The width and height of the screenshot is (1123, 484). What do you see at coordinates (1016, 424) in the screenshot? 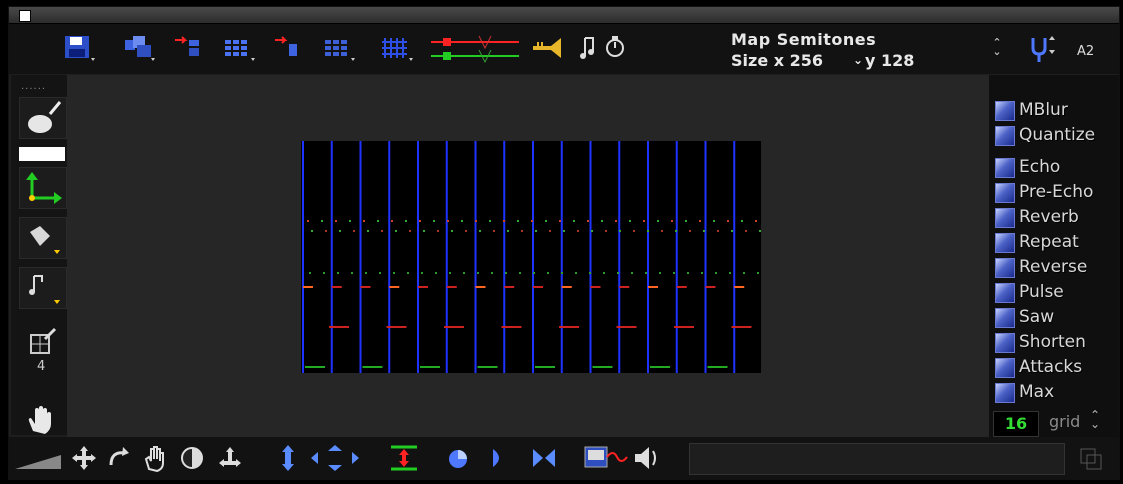
I see `grid-value-field: 16` at bounding box center [1016, 424].